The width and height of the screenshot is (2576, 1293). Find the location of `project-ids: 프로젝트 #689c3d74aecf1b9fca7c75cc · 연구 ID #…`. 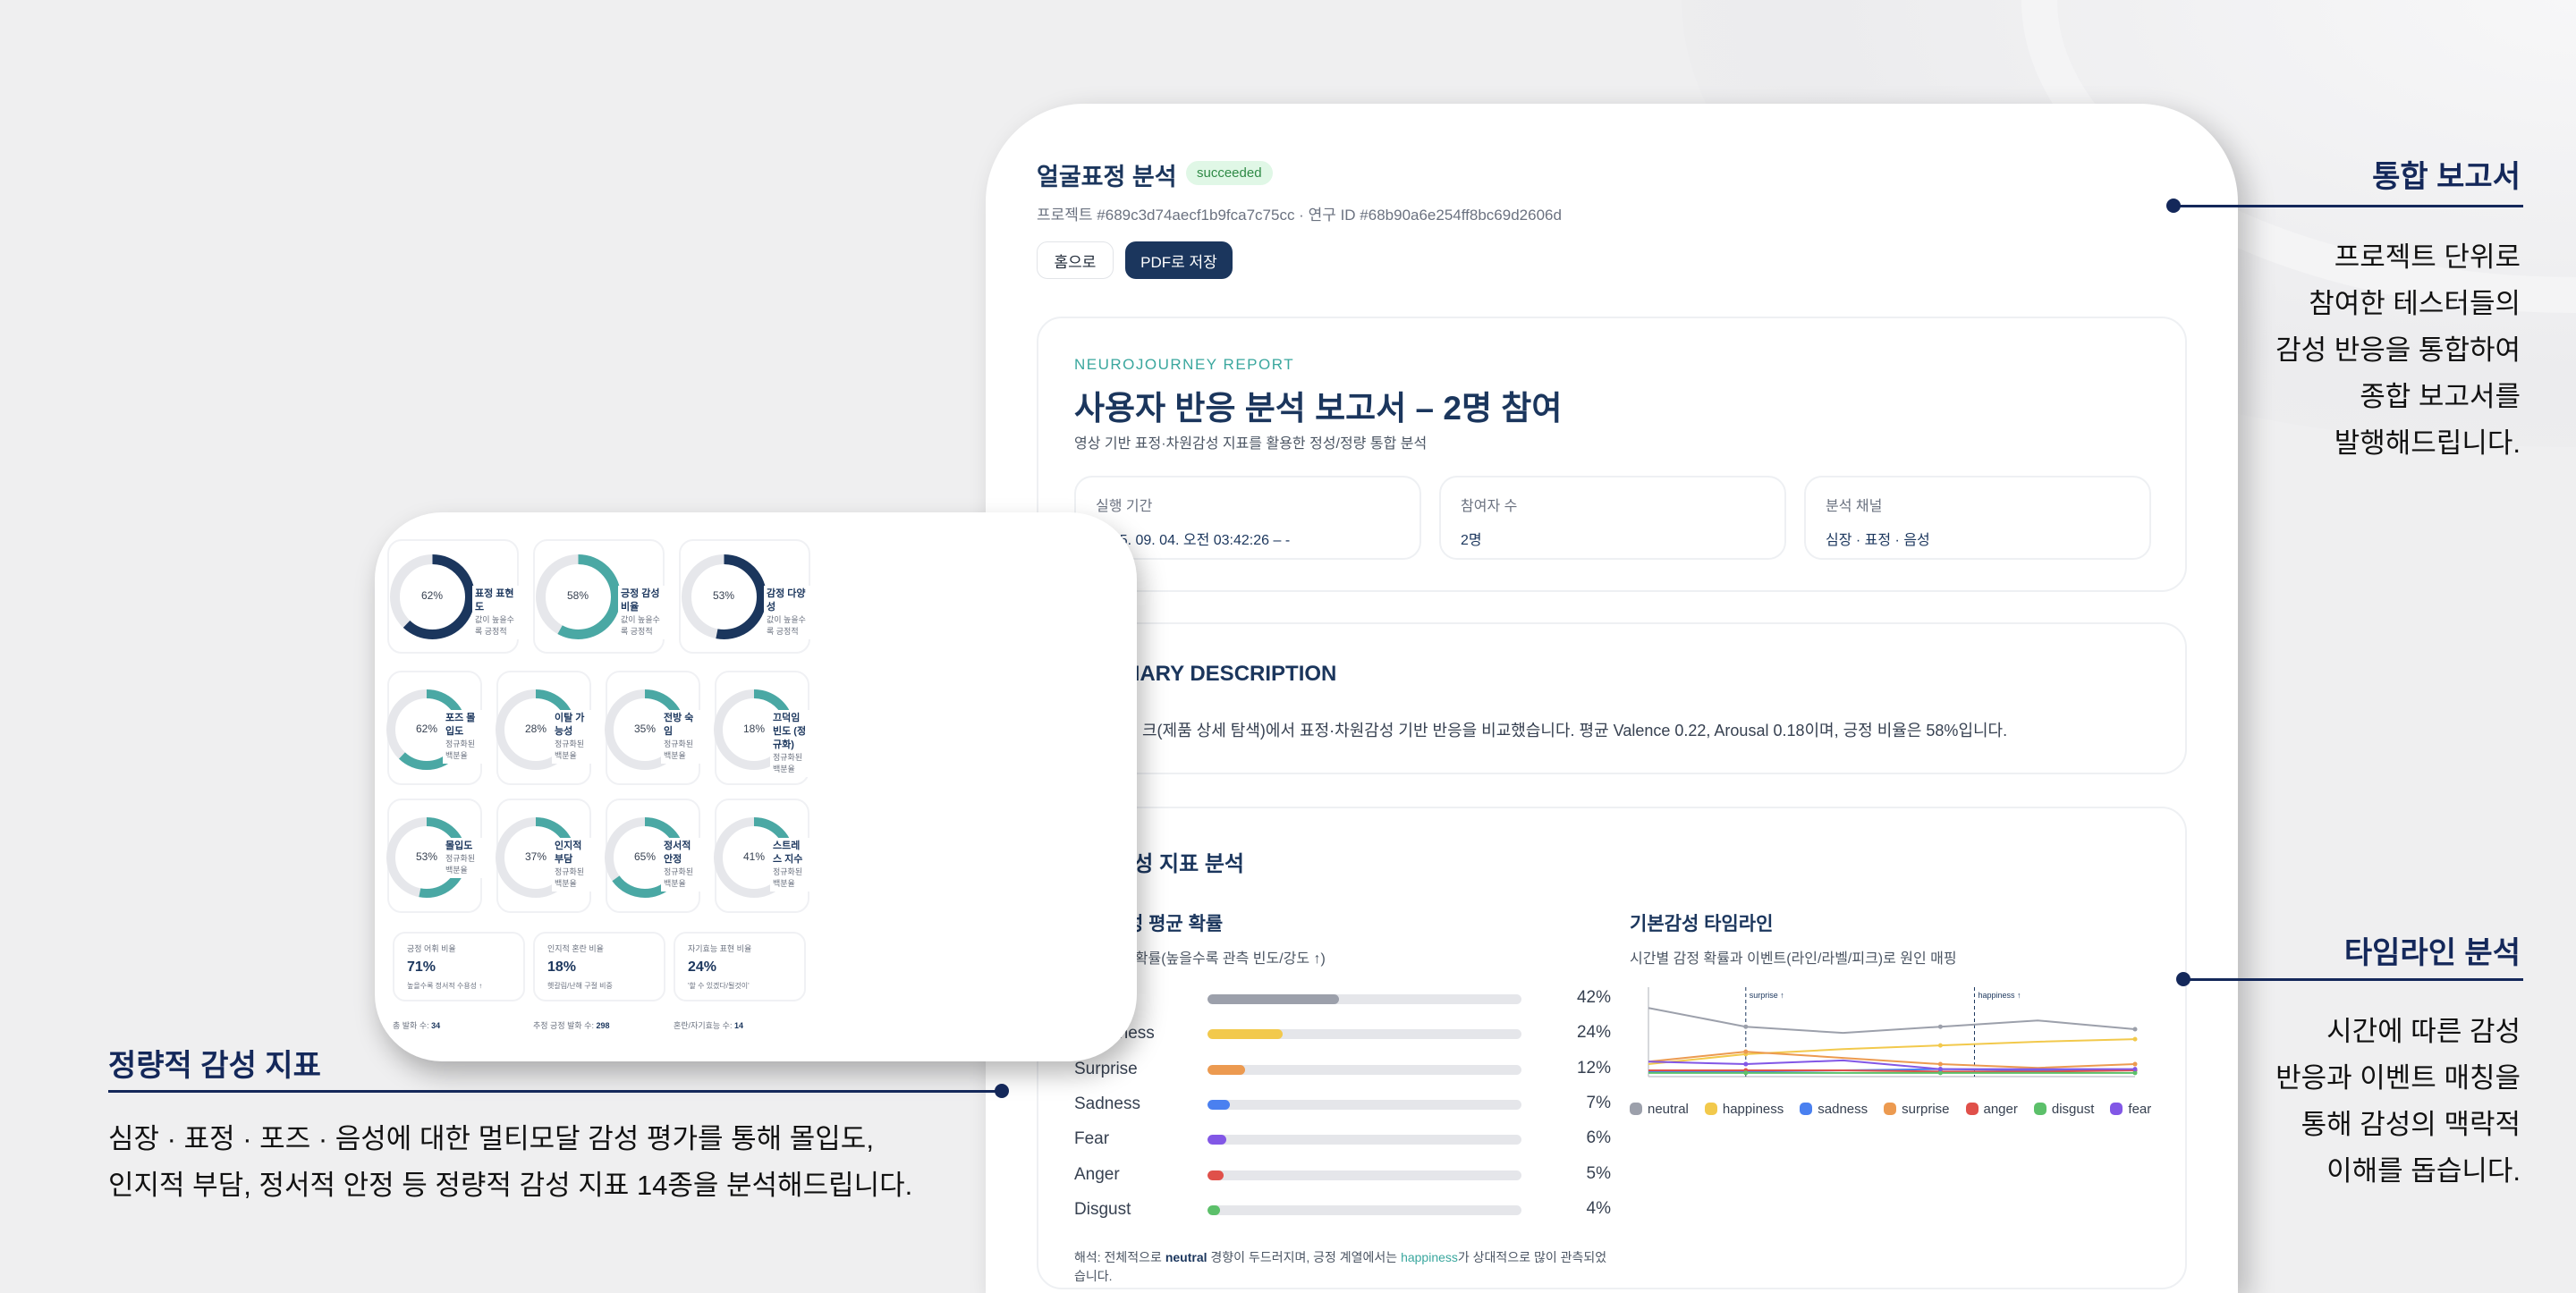

project-ids: 프로젝트 #689c3d74aecf1b9fca7c75cc · 연구 ID #… is located at coordinates (1299, 216).